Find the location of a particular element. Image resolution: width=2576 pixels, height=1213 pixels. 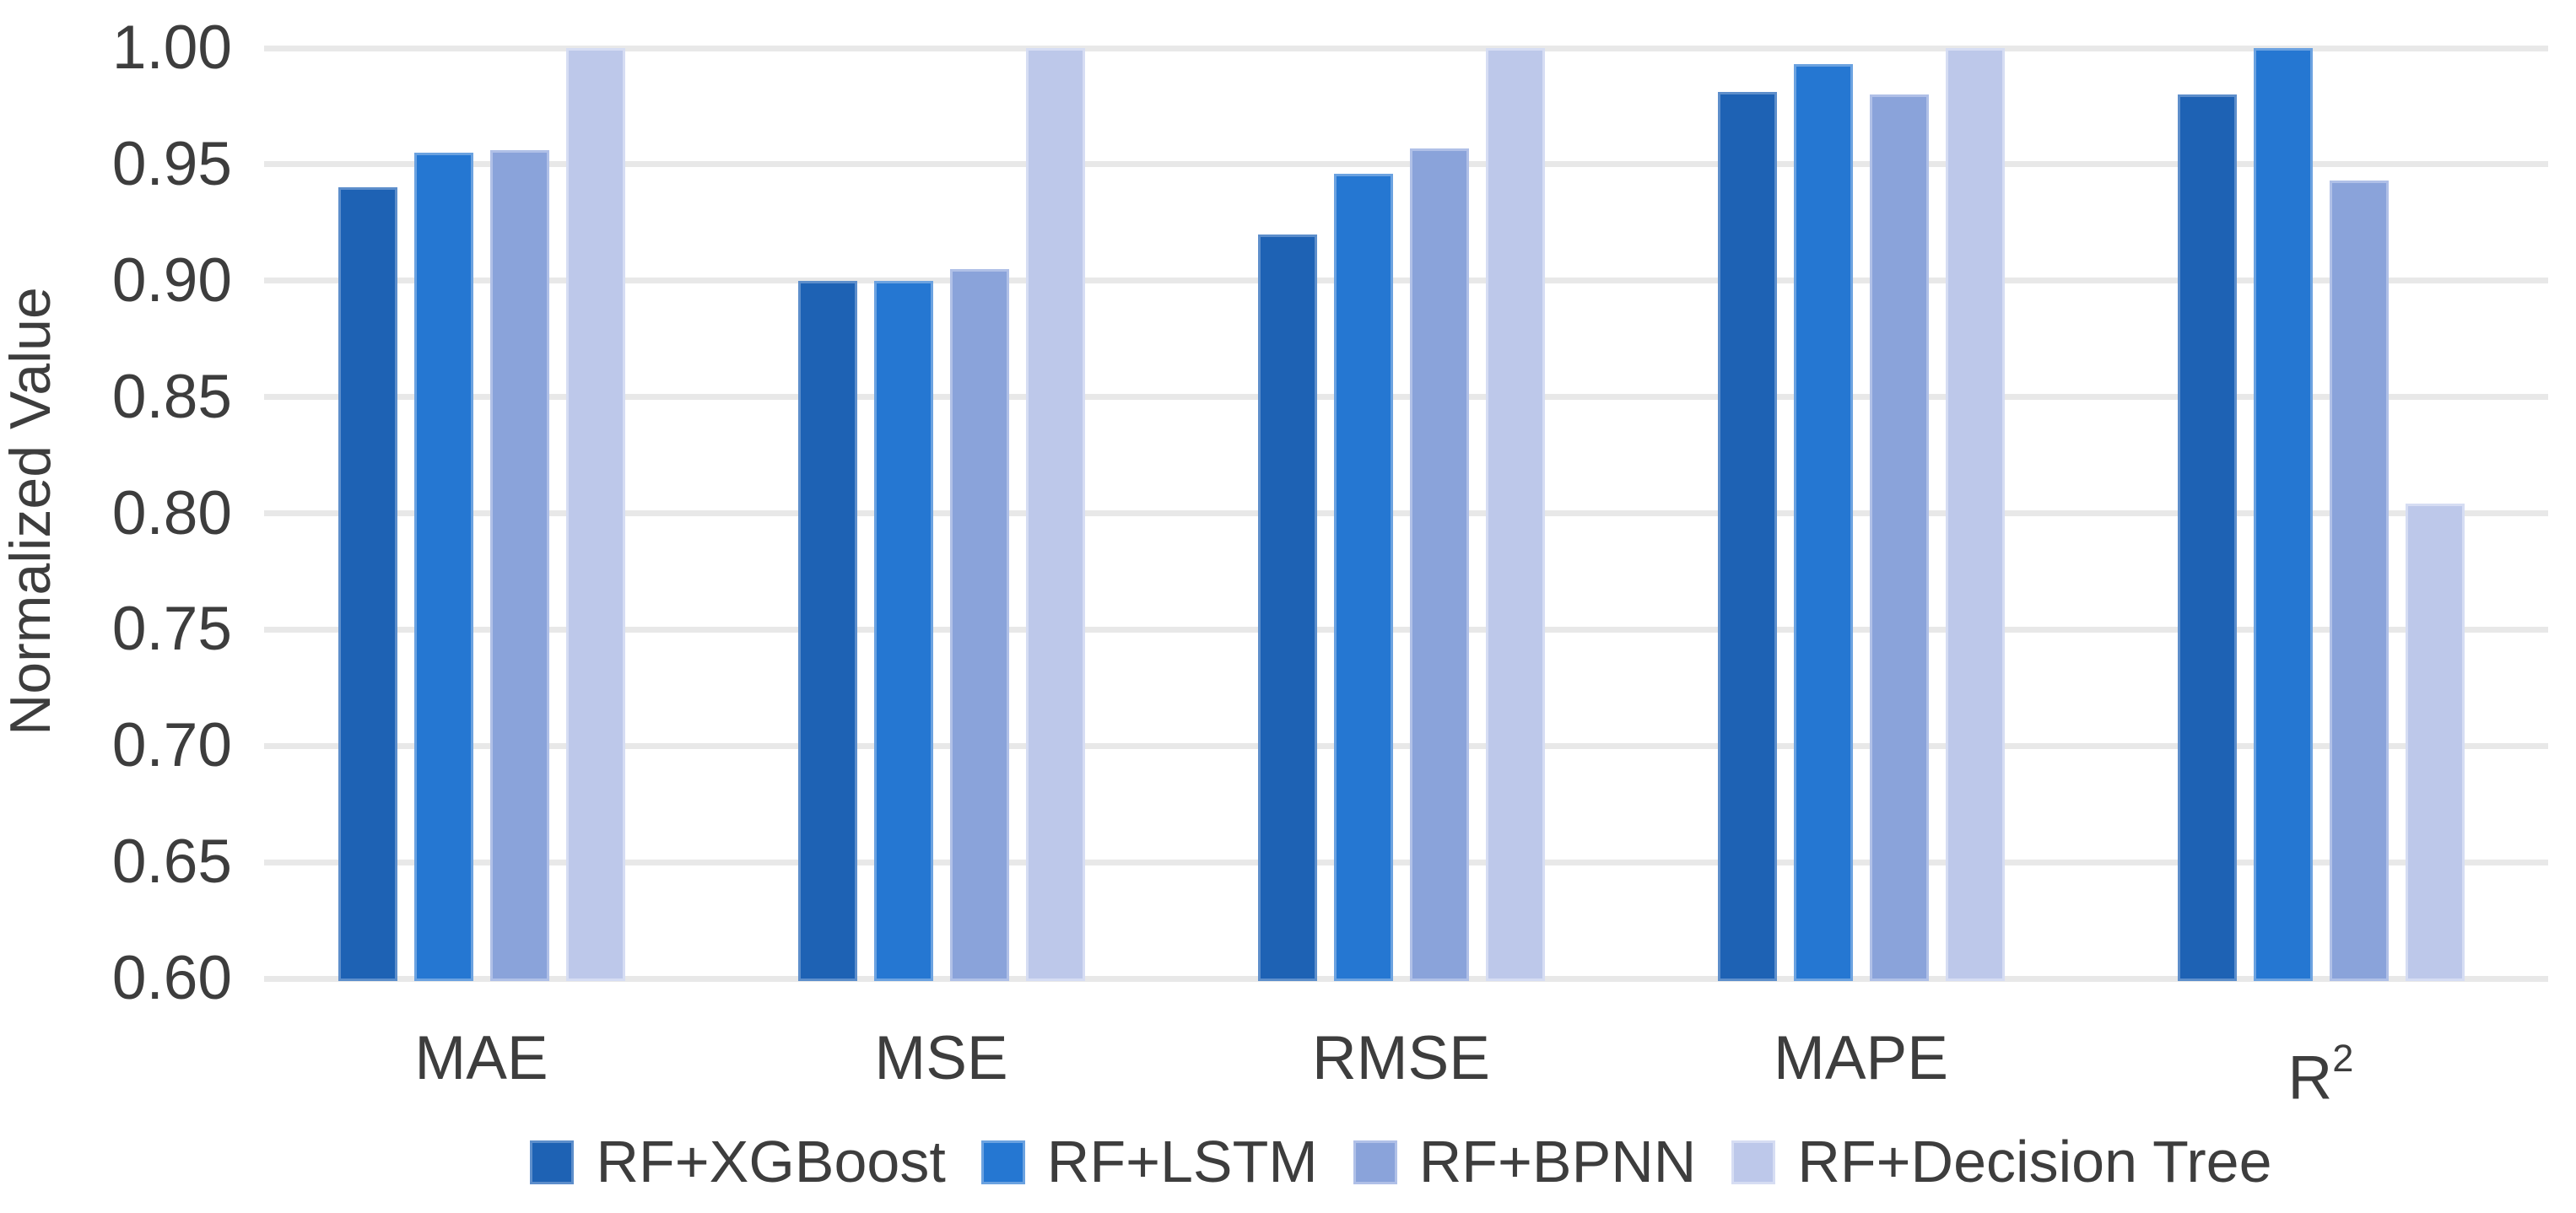

x-axis-label: MAPE is located at coordinates (1861, 1058).